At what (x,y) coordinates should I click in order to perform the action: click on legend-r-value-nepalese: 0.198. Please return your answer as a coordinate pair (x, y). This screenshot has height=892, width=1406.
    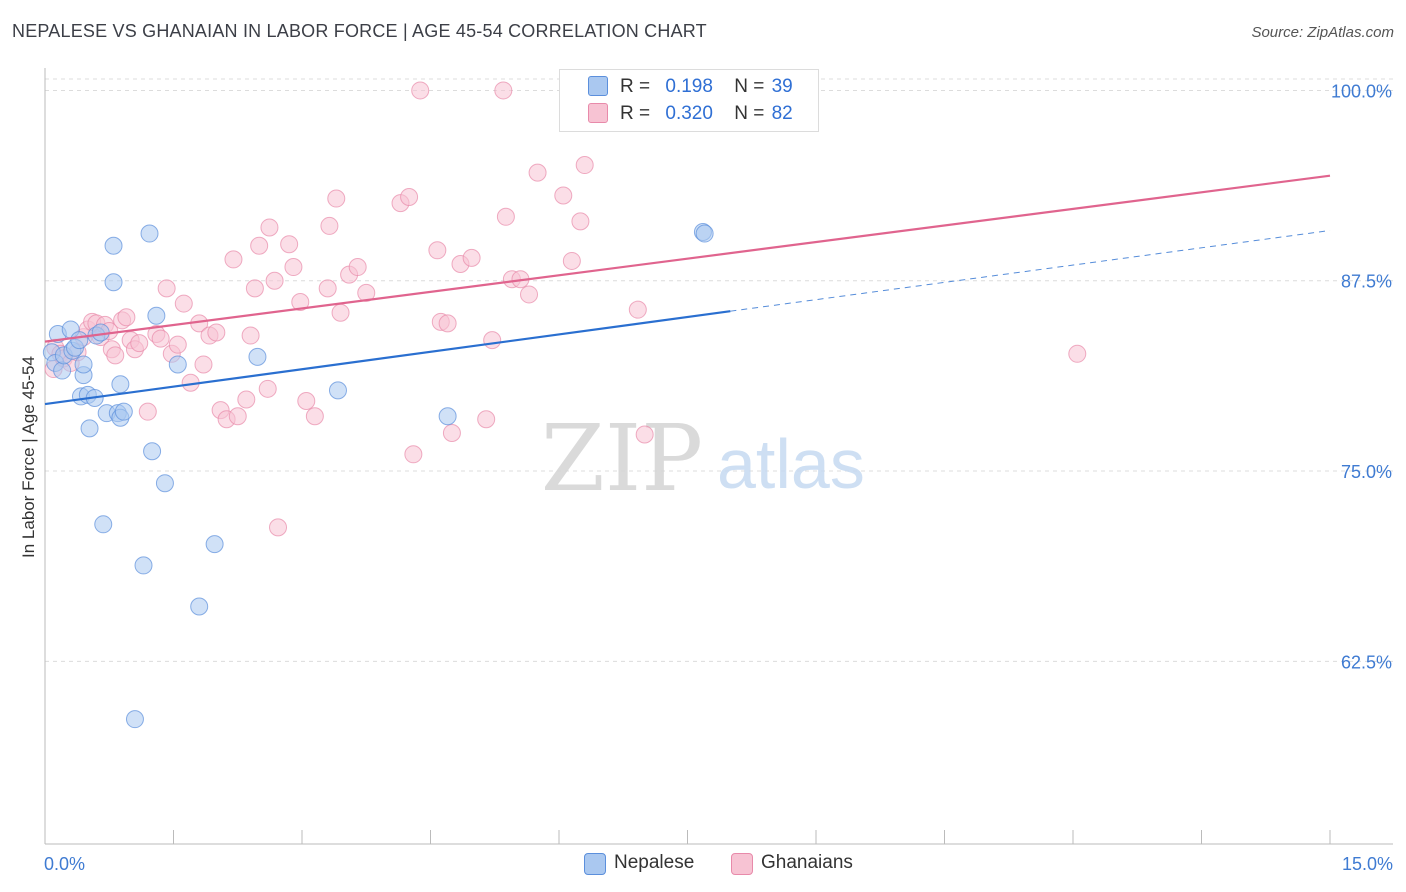
    Looking at the image, I should click on (689, 86).